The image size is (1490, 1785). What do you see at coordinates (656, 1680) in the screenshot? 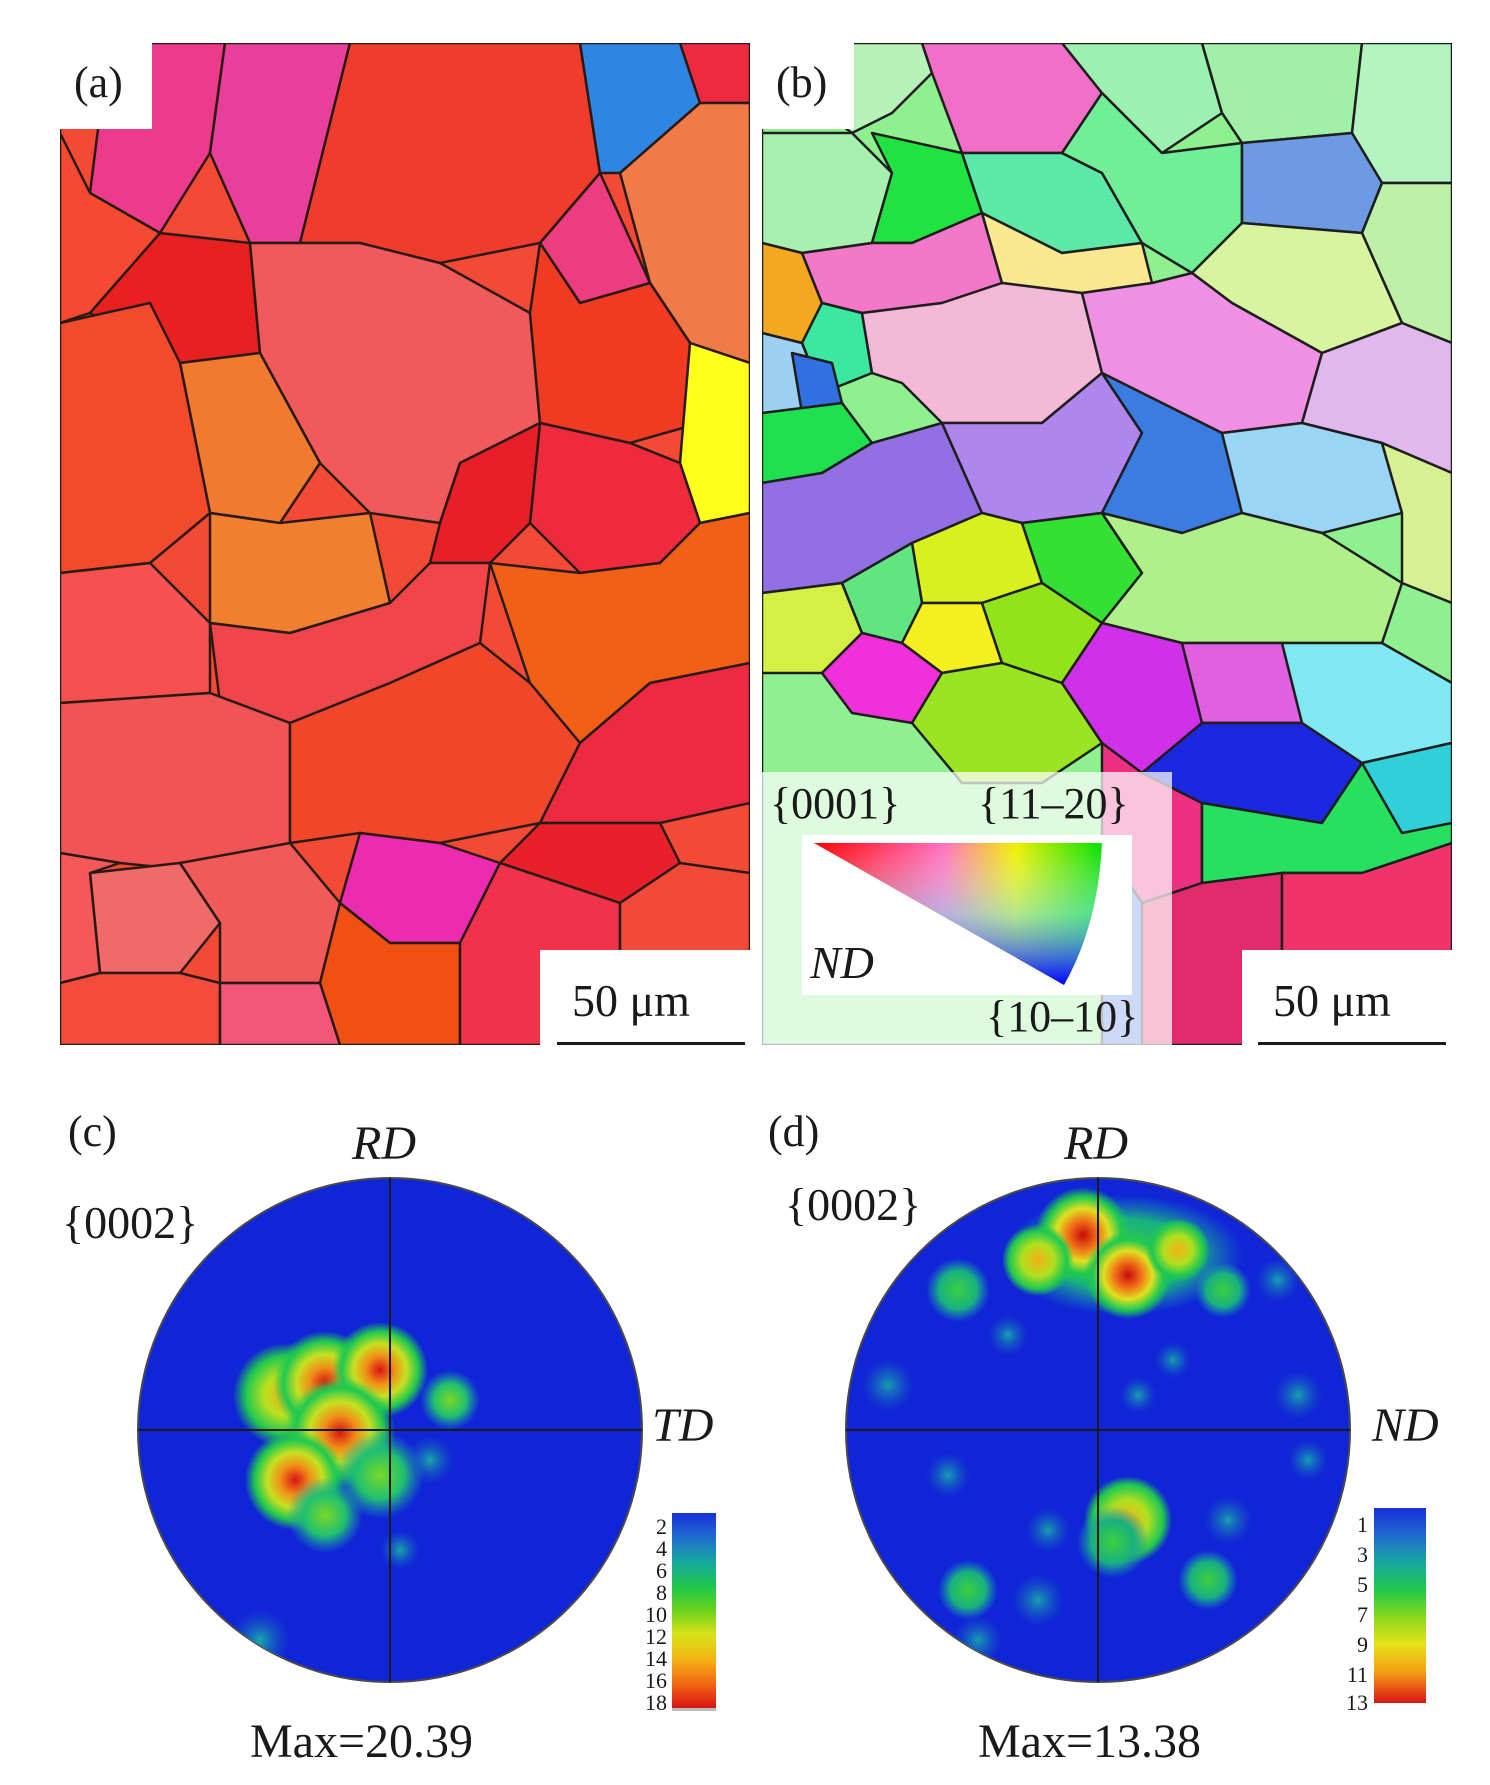
I see `colorbar-tick: 16` at bounding box center [656, 1680].